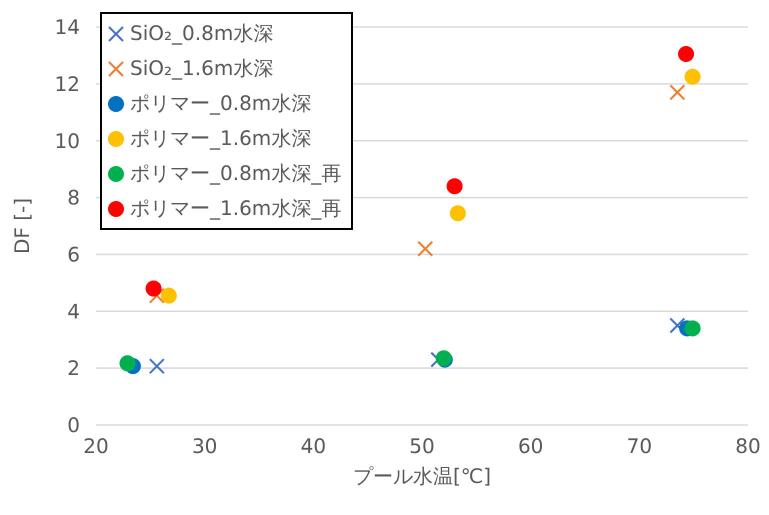 The image size is (769, 515). Describe the element at coordinates (236, 173) in the screenshot. I see `legend-label: ポリマー_0.8m水深_再` at that location.